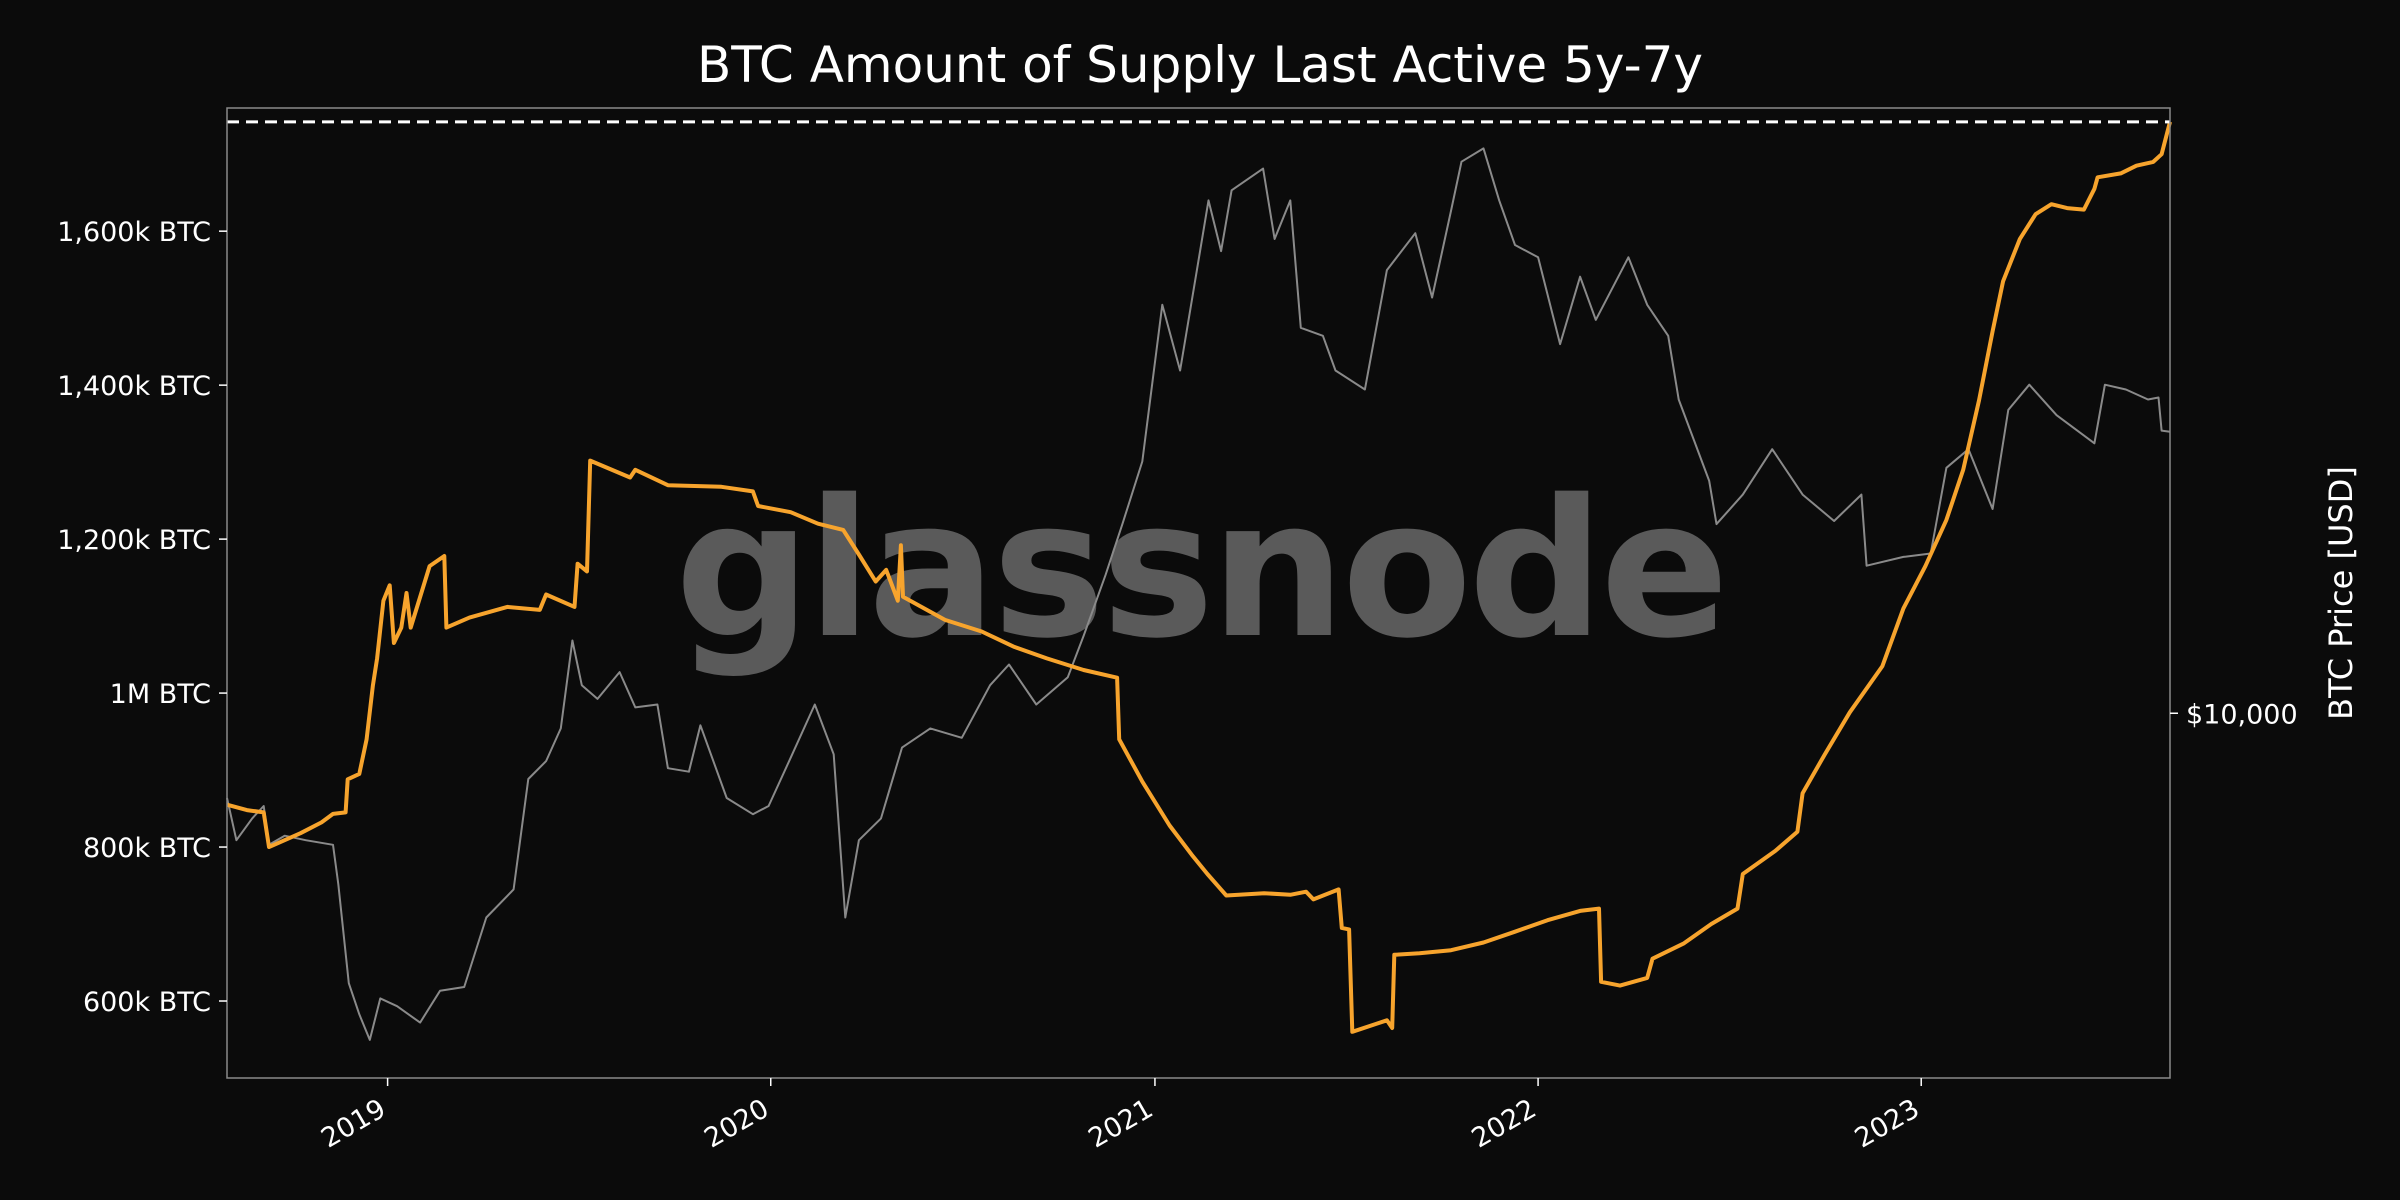 Image resolution: width=2400 pixels, height=1200 pixels. What do you see at coordinates (2242, 714) in the screenshot?
I see `right-tick-label: $10,000` at bounding box center [2242, 714].